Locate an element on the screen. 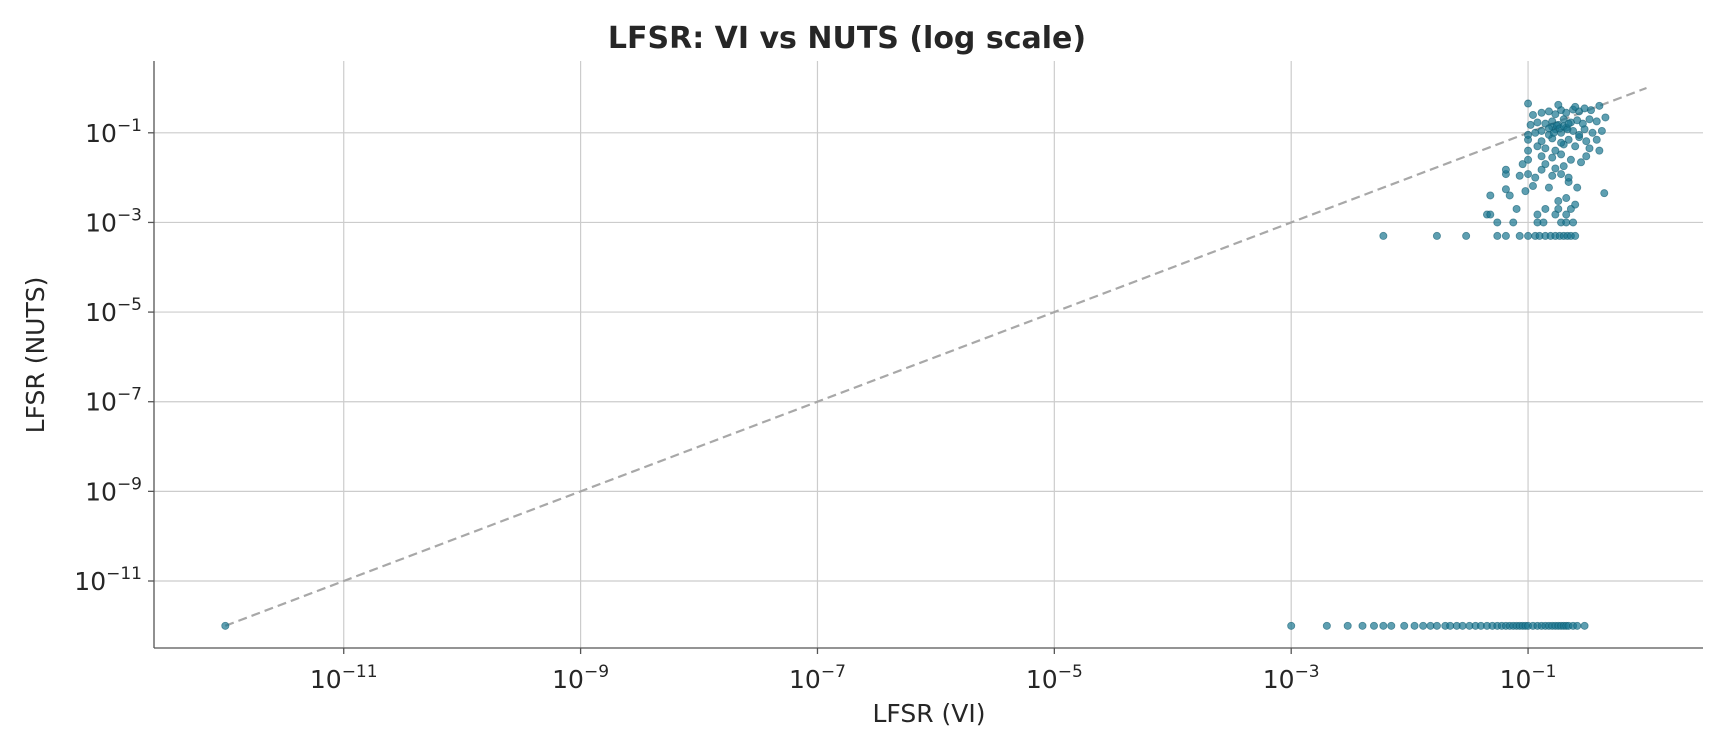  y-tick-label: 10⁻⁵ is located at coordinates (113, 311).